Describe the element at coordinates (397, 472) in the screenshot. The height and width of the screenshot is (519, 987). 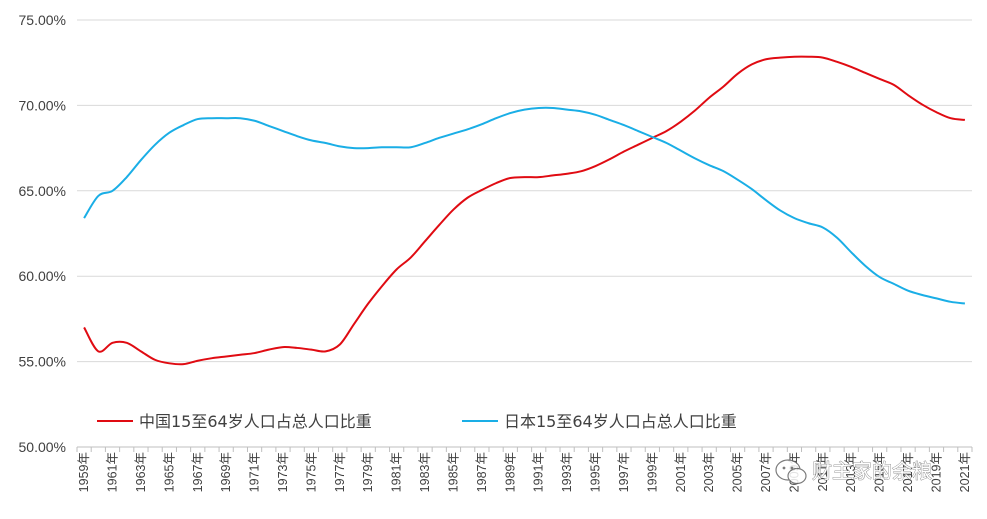
I see `x-tick-label: 1981年` at that location.